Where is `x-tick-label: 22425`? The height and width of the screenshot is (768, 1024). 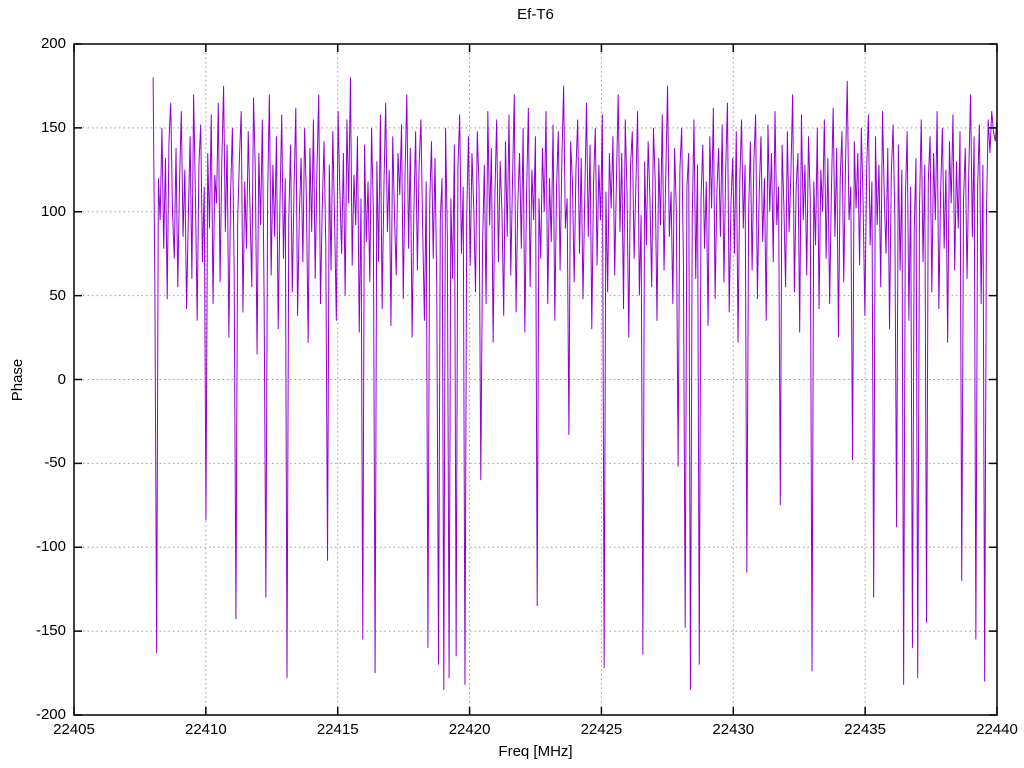
x-tick-label: 22425 is located at coordinates (601, 729).